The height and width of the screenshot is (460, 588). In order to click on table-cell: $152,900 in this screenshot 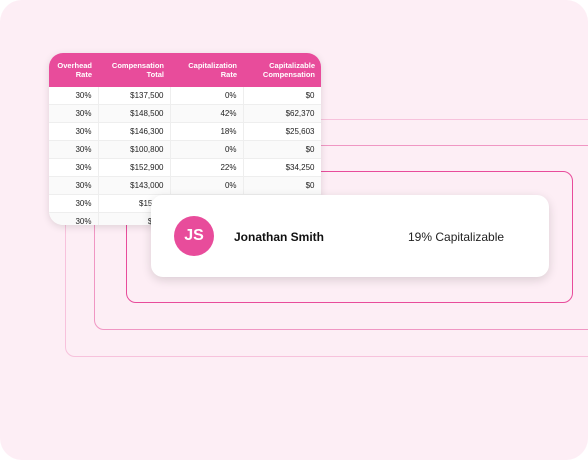, I will do `click(134, 167)`.